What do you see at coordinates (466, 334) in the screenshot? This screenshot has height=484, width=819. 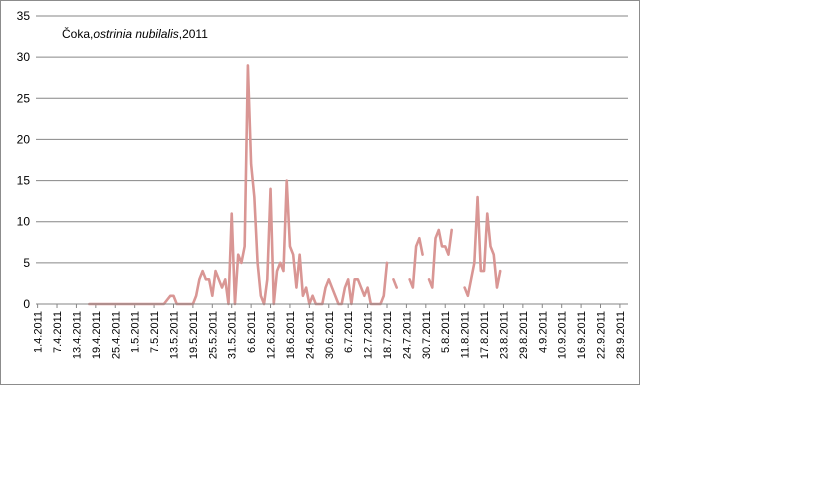 I see `x-tick-label: 11.8.2011` at bounding box center [466, 334].